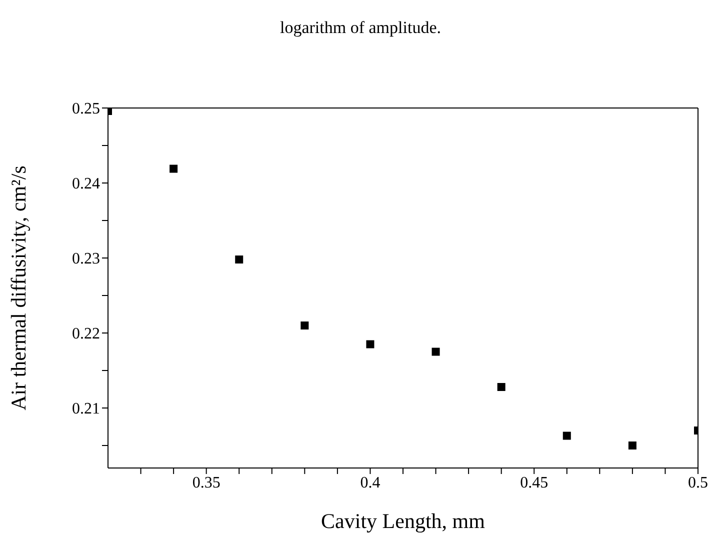  What do you see at coordinates (86, 109) in the screenshot?
I see `y-tick-label: 0.25` at bounding box center [86, 109].